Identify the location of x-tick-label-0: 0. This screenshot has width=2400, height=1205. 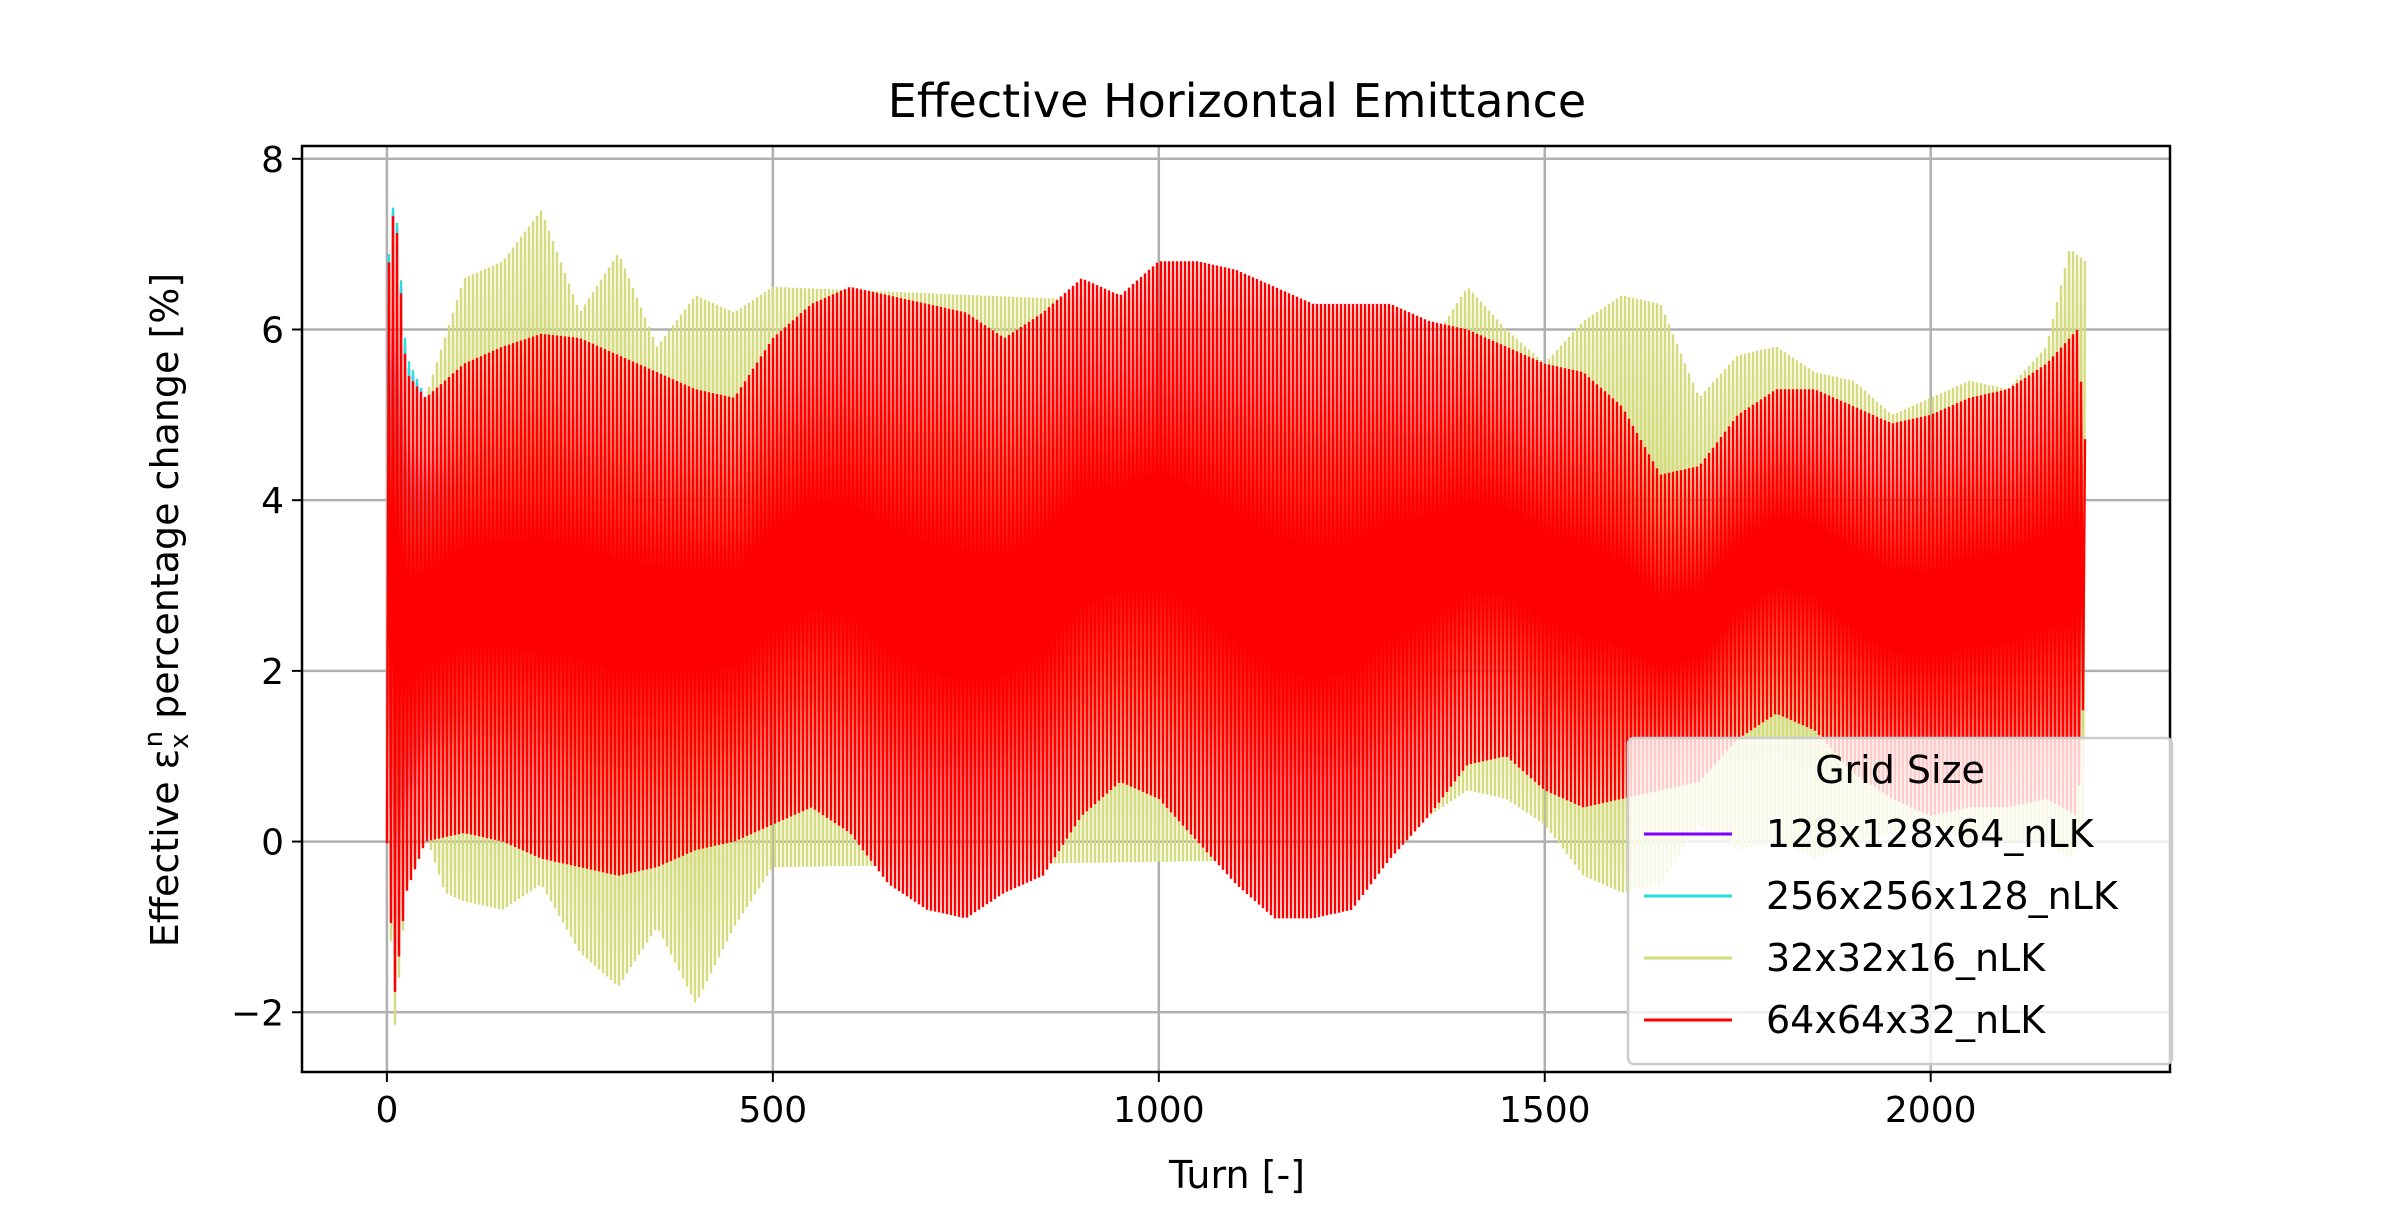
(386, 1110).